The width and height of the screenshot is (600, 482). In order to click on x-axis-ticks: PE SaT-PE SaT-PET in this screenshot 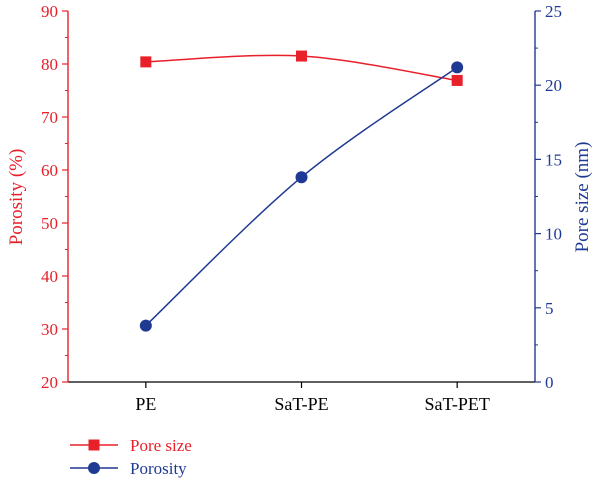, I will do `click(312, 398)`.